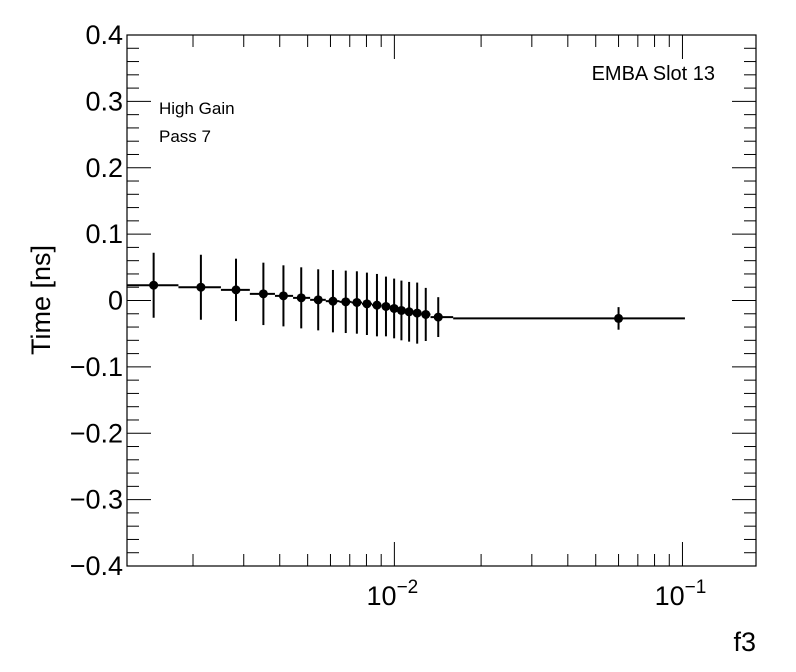 The image size is (796, 672). Describe the element at coordinates (104, 101) in the screenshot. I see `y-tick-label: 0.3` at that location.